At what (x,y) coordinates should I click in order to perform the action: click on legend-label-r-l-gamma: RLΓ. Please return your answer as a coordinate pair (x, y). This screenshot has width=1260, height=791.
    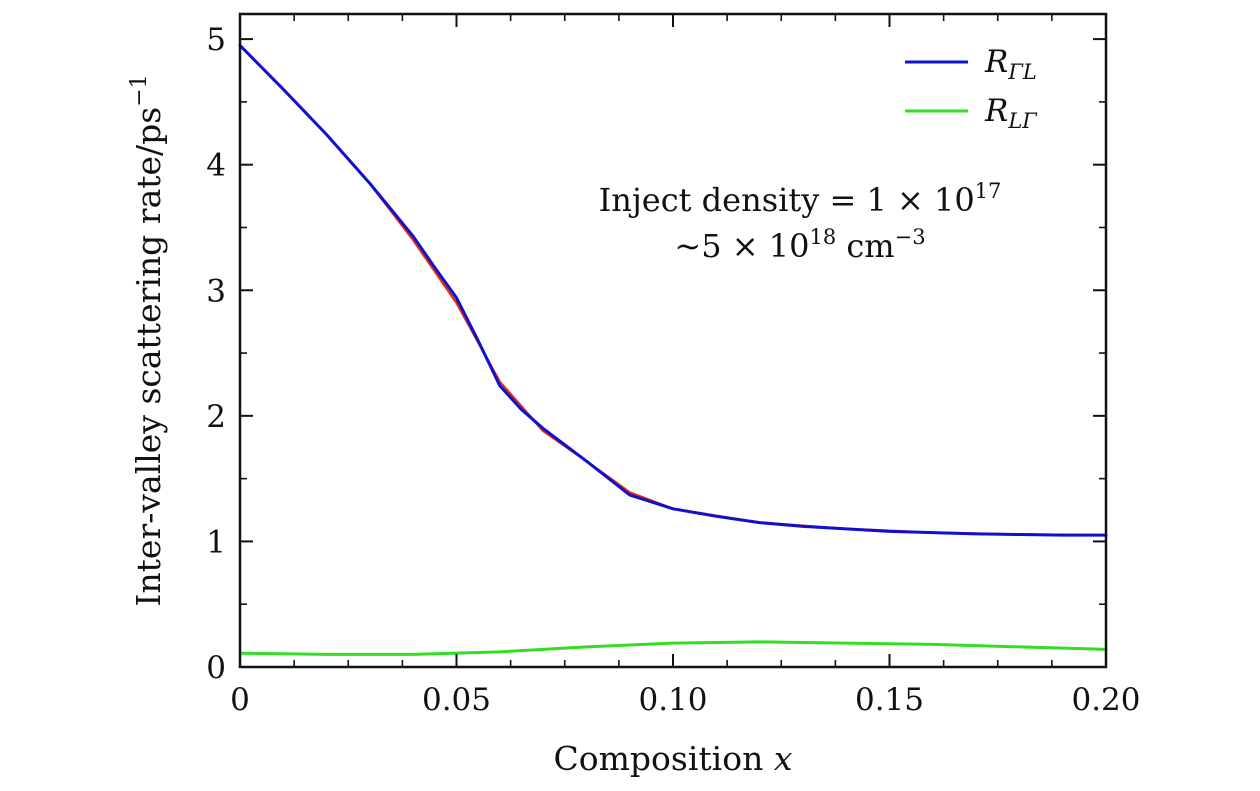
    Looking at the image, I should click on (1011, 113).